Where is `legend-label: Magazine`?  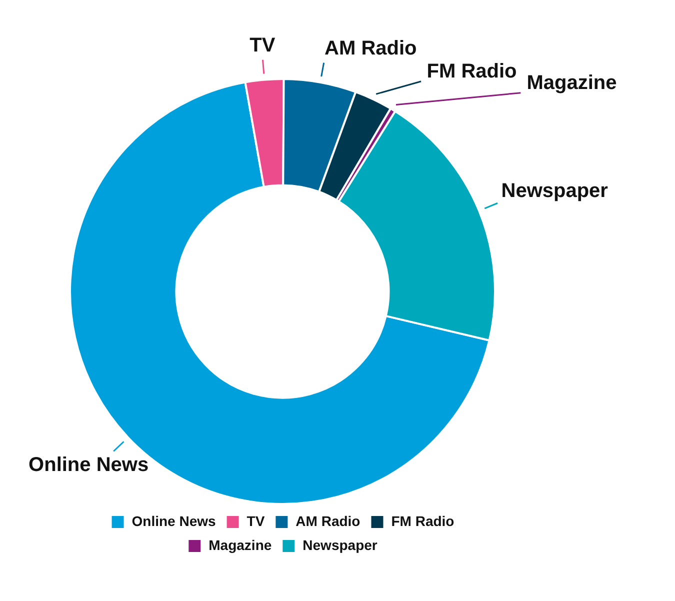 legend-label: Magazine is located at coordinates (240, 544).